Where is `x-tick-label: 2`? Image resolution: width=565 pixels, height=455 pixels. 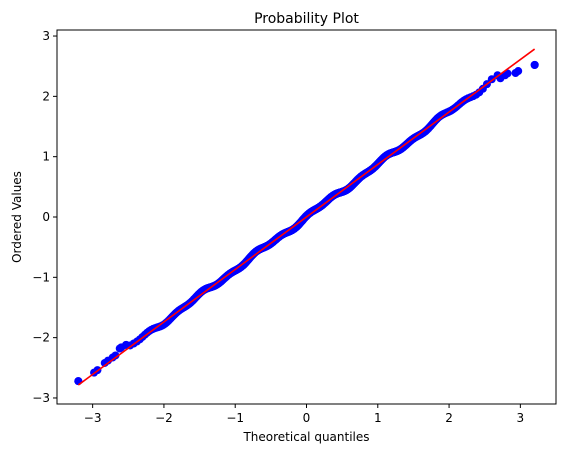
x-tick-label: 2 is located at coordinates (449, 418).